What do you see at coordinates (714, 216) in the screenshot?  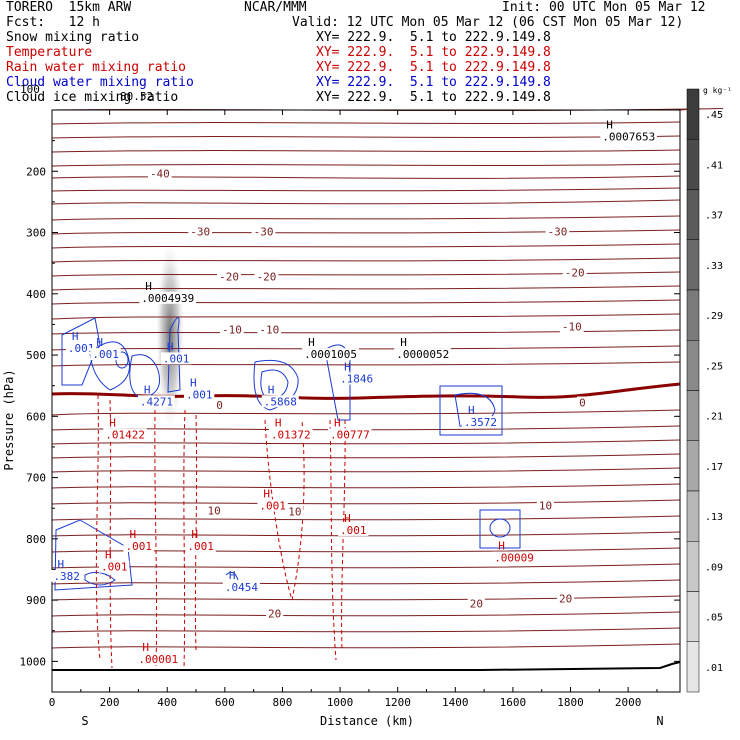 I see `colorbar-label: .37` at bounding box center [714, 216].